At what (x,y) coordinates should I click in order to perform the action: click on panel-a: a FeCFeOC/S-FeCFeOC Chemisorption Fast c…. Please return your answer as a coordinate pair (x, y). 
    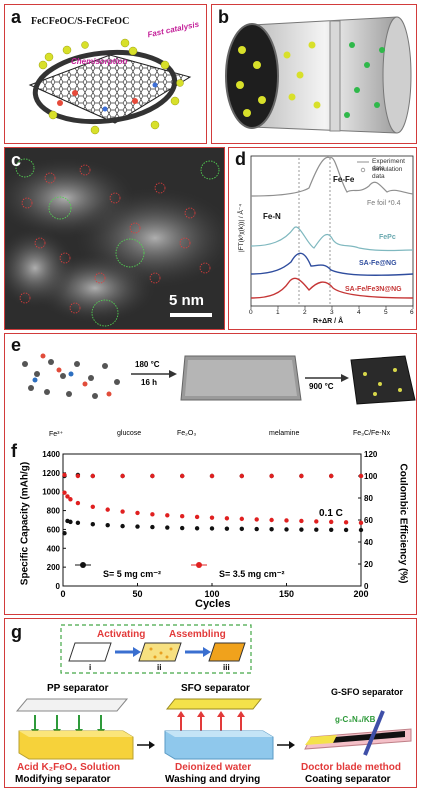
    Looking at the image, I should click on (105, 74).